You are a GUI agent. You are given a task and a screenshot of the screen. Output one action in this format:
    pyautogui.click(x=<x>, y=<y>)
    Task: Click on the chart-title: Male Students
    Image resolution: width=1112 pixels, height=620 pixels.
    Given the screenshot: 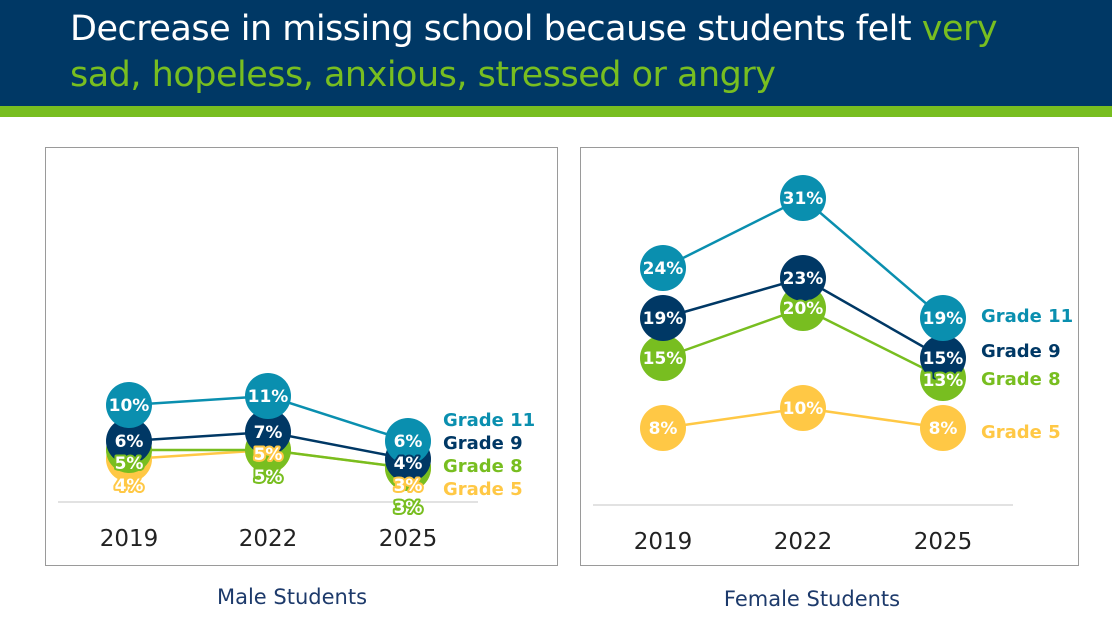 What is the action you would take?
    pyautogui.click(x=292, y=597)
    